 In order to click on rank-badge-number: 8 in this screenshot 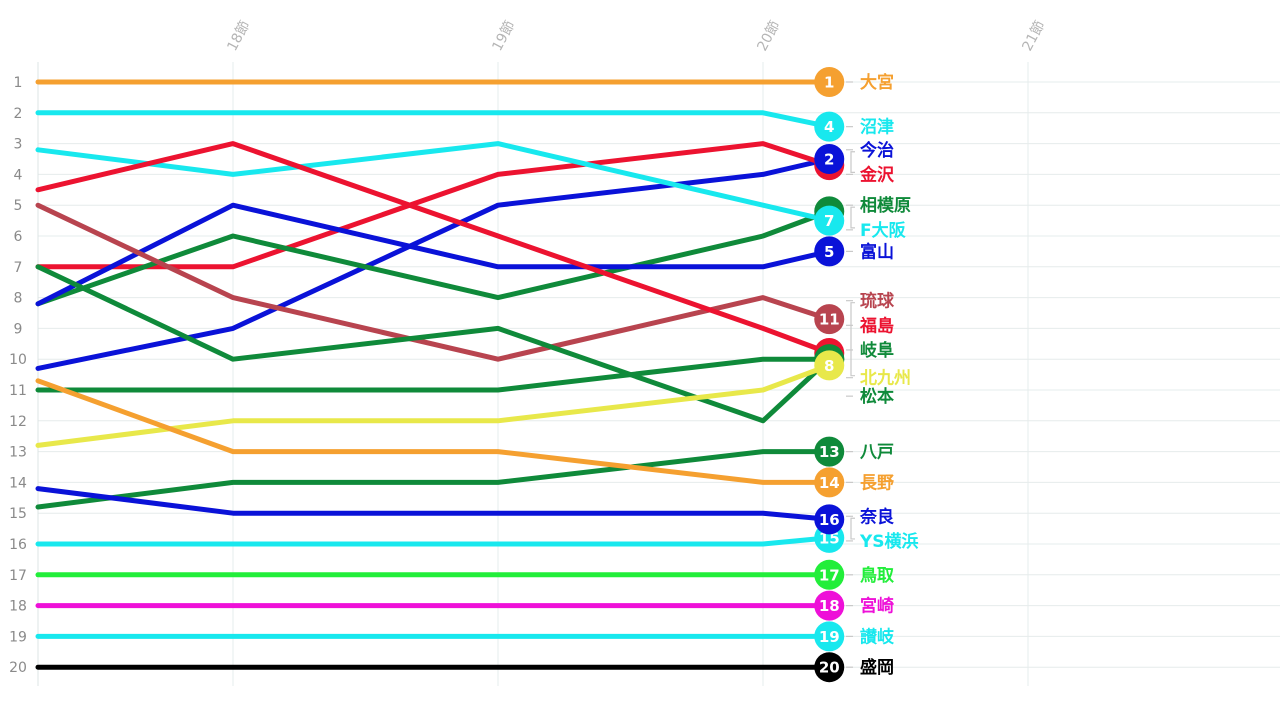, I will do `click(829, 366)`.